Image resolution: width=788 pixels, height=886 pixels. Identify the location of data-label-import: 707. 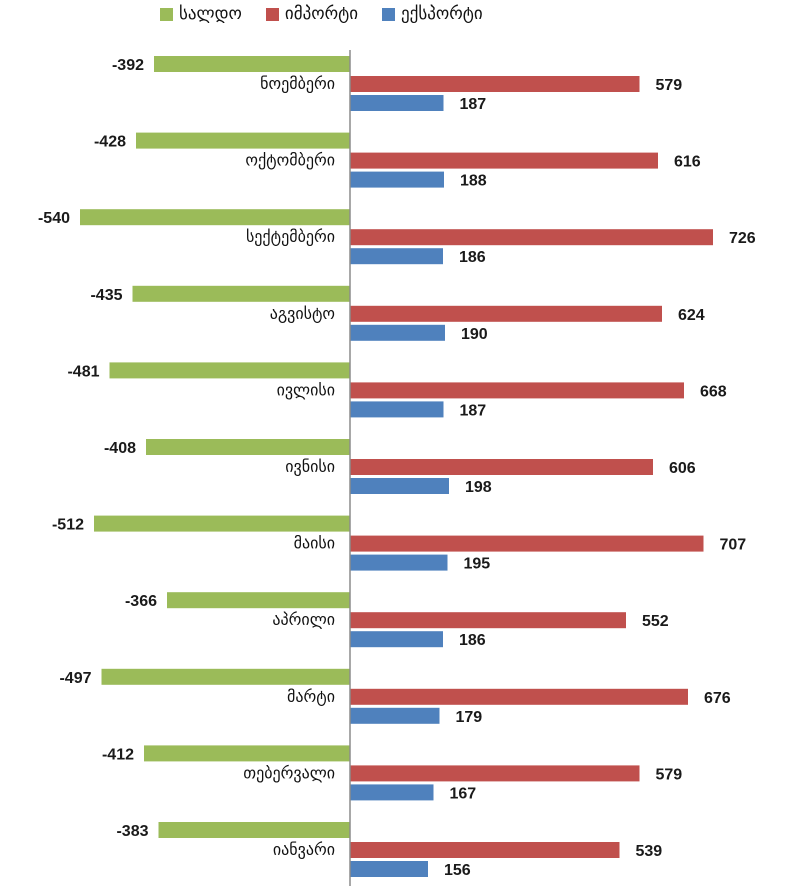
(733, 545).